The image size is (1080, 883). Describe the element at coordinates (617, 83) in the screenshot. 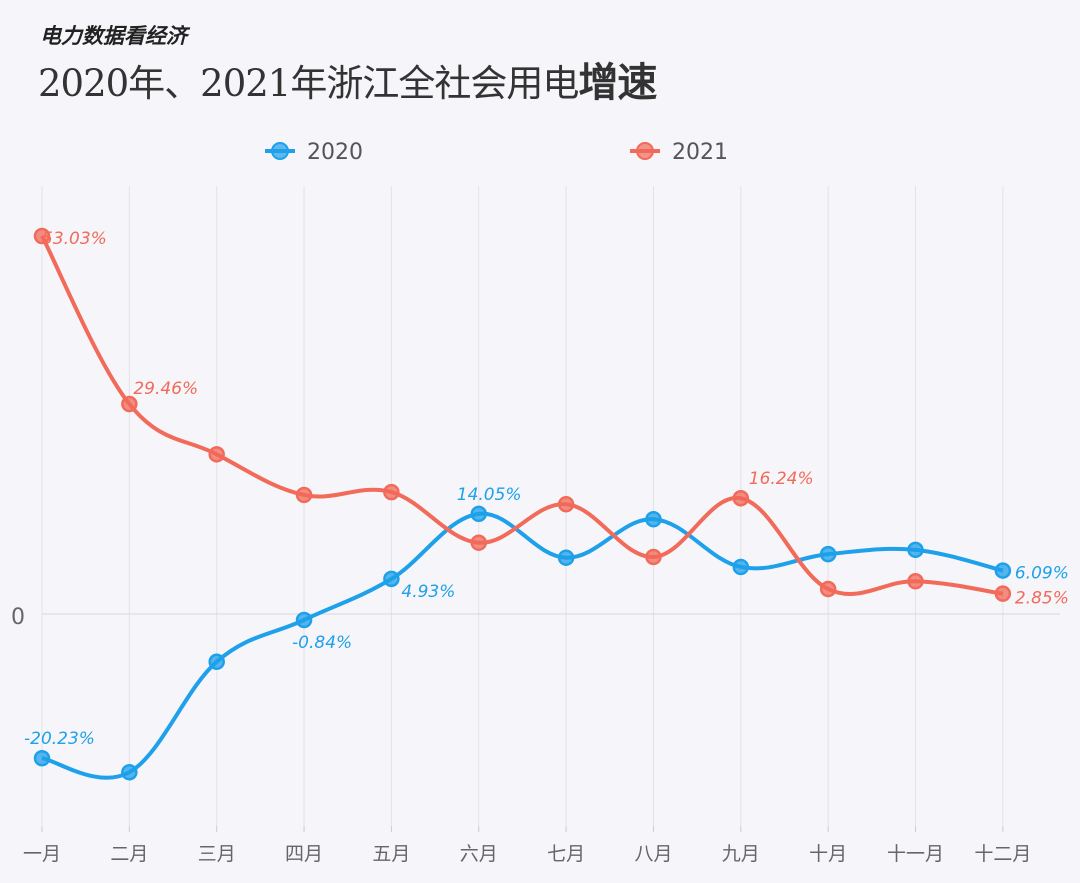

I see `title-bold: 增速` at that location.